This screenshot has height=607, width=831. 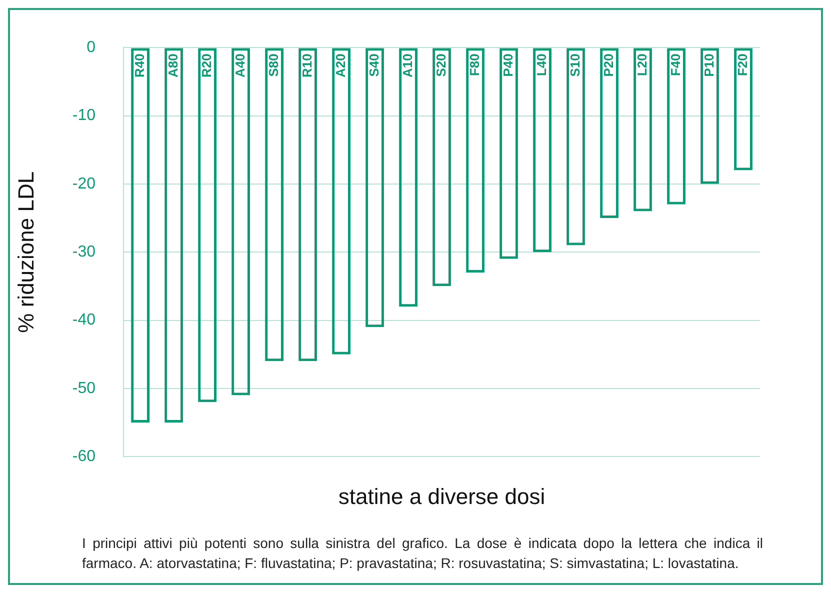 I want to click on x-tick-label: R10, so click(x=306, y=66).